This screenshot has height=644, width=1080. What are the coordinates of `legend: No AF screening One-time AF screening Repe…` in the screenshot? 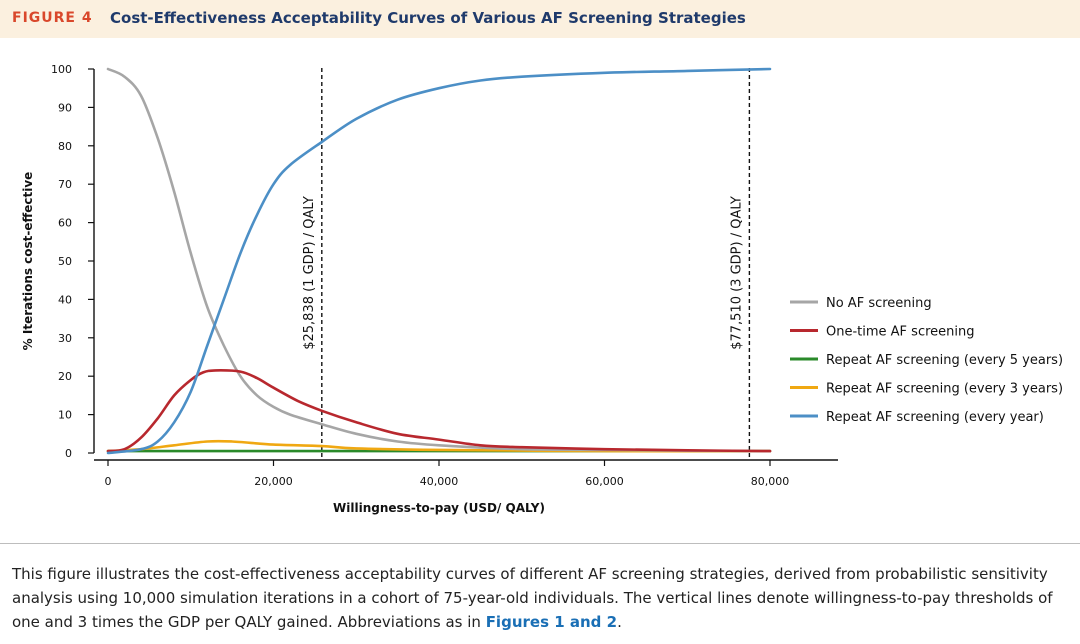 It's located at (926, 360).